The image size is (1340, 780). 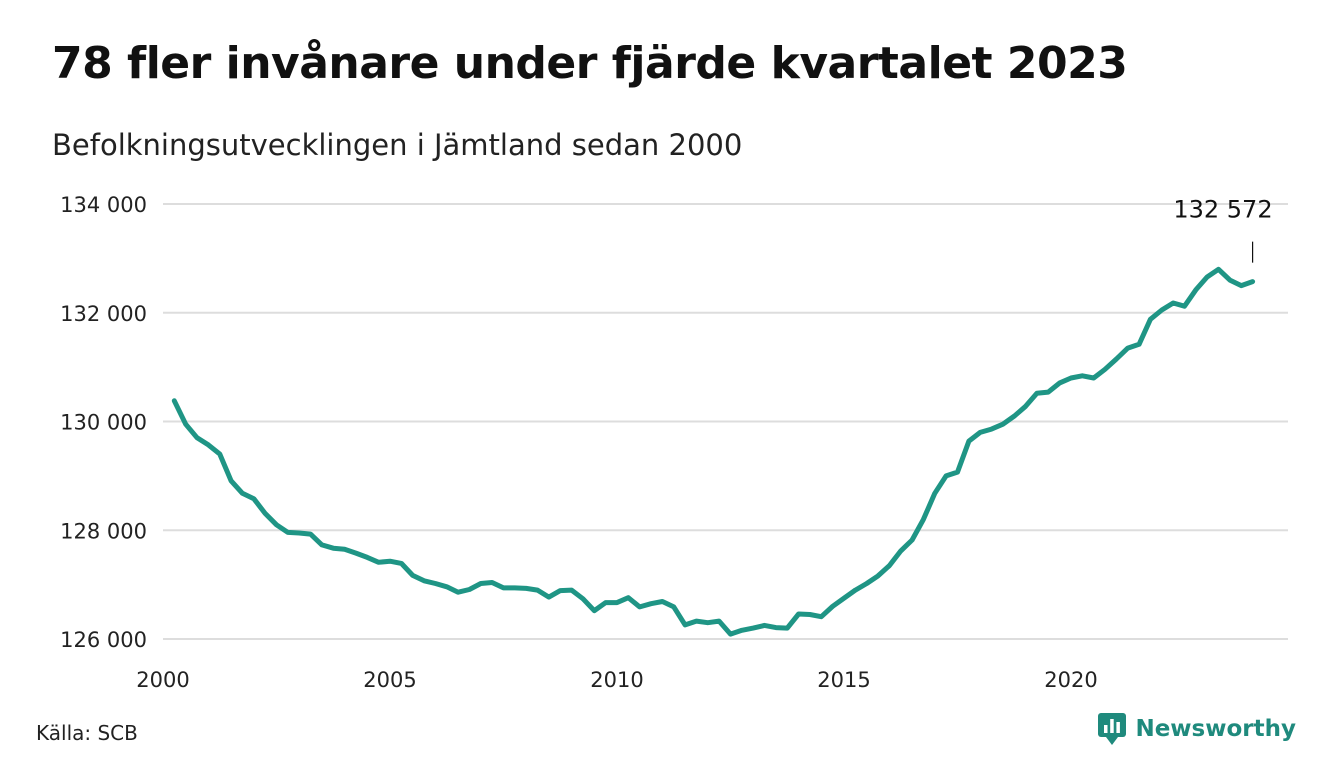 What do you see at coordinates (103, 205) in the screenshot?
I see `y-tick-label: 134 000` at bounding box center [103, 205].